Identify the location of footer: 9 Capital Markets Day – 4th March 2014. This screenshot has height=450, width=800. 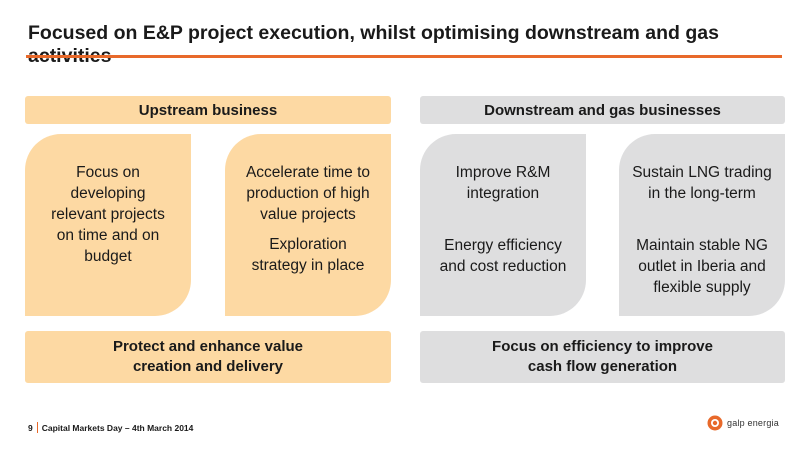
(110, 427).